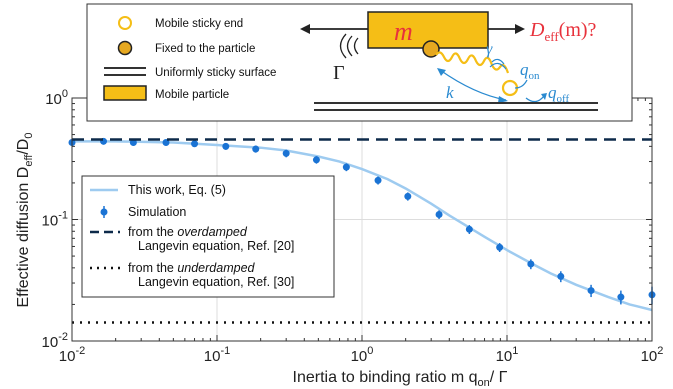 This screenshot has height=389, width=673. What do you see at coordinates (441, 72) in the screenshot?
I see `spring-arrow-head-left` at bounding box center [441, 72].